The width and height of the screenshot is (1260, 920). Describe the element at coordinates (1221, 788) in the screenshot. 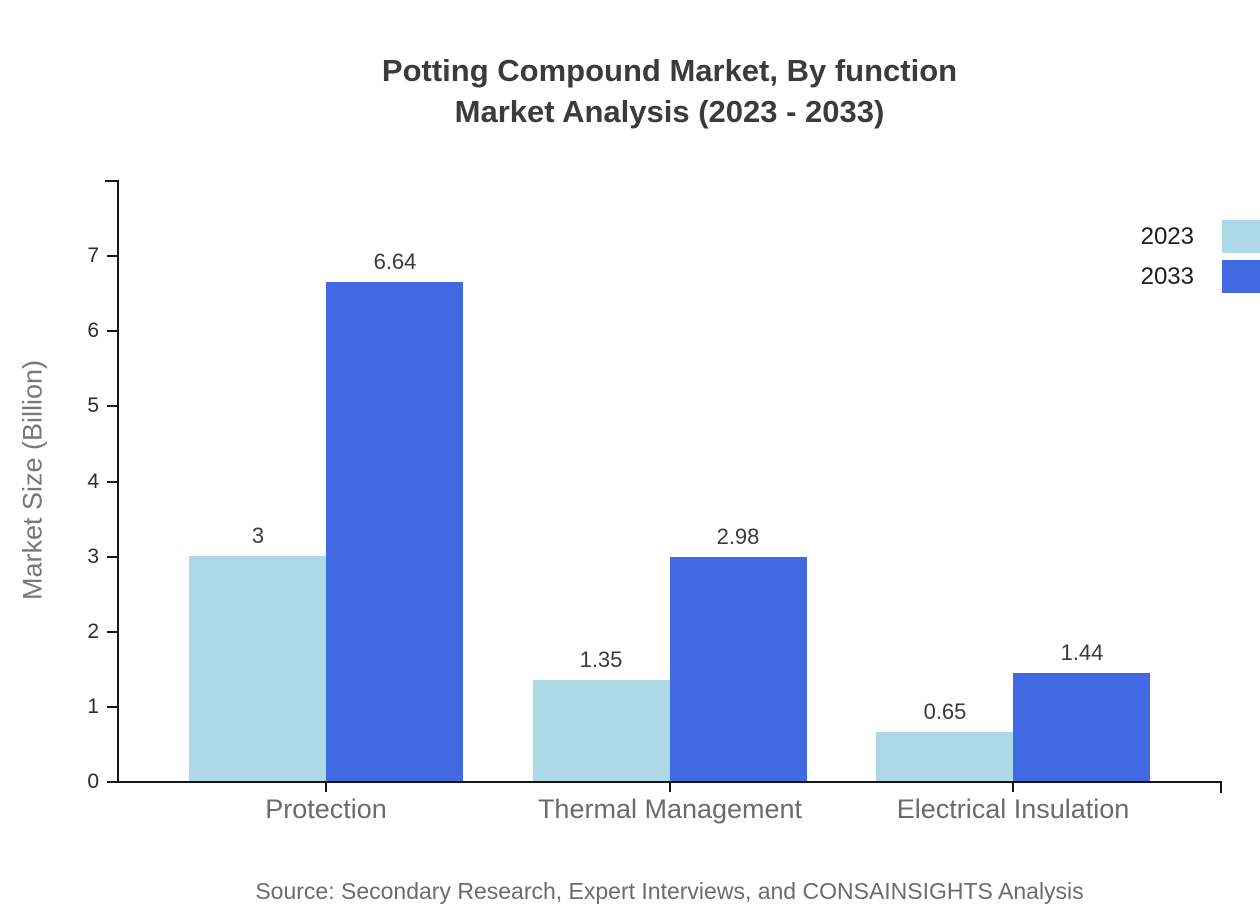

I see `x-axis-end-tick` at that location.